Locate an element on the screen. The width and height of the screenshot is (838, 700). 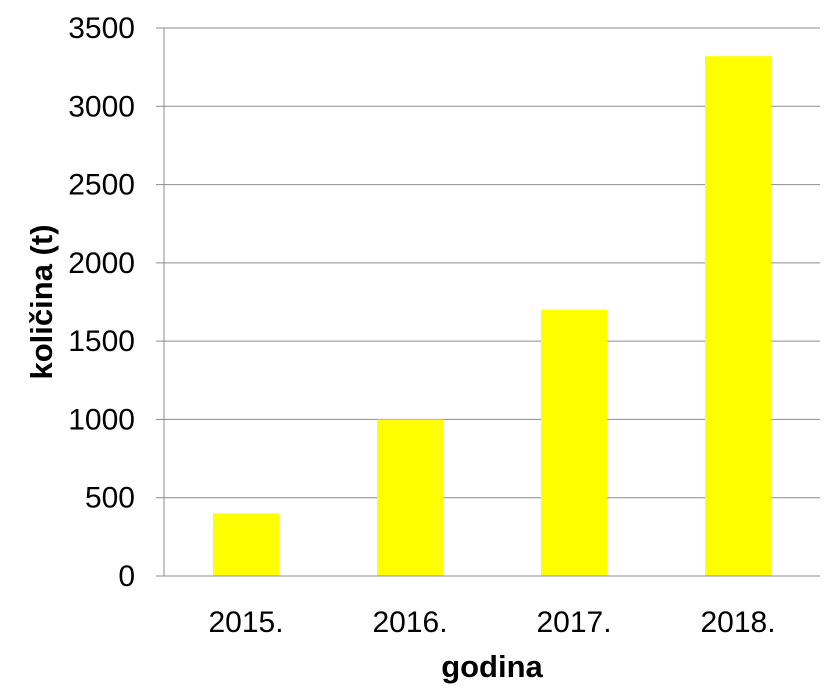
x-axis-title: godina is located at coordinates (492, 666).